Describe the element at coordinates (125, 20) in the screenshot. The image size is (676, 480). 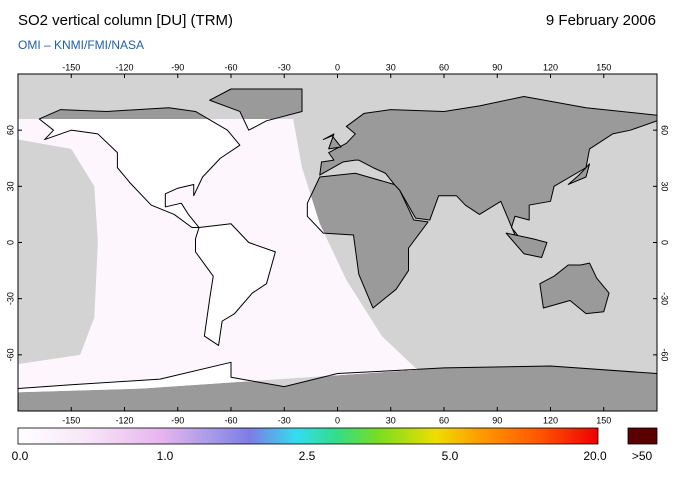
I see `map-title: SO2 vertical column [DU] (TRM)` at that location.